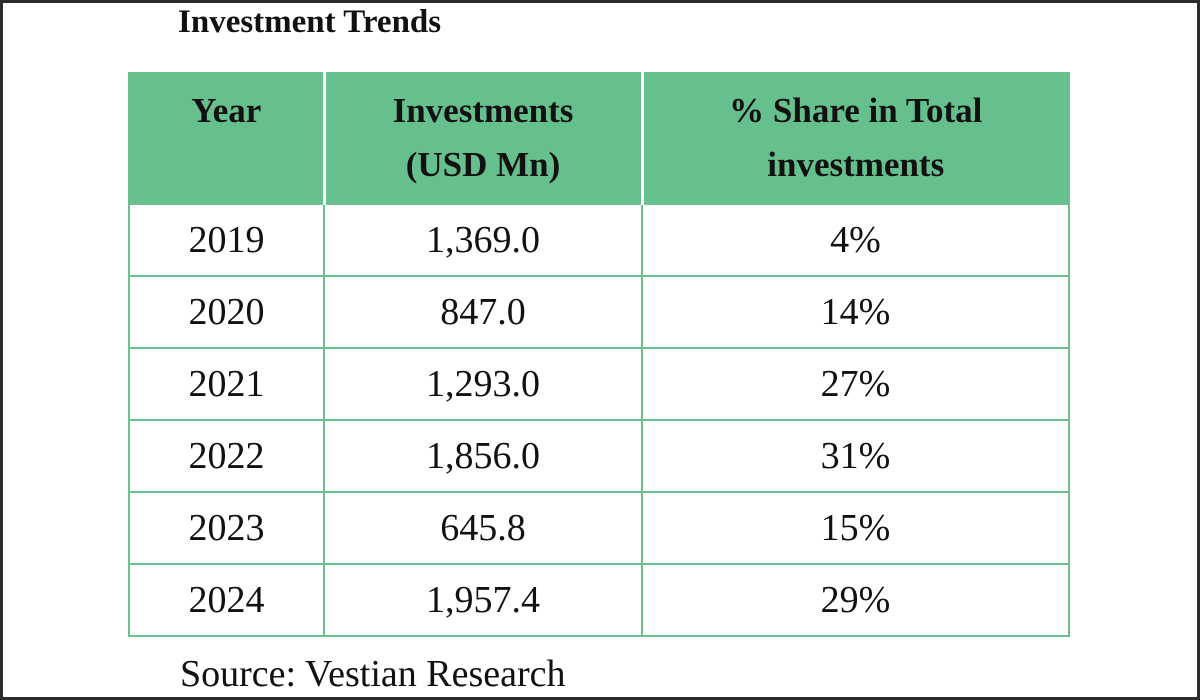 This screenshot has width=1200, height=700. I want to click on header-year-label: Year, so click(226, 110).